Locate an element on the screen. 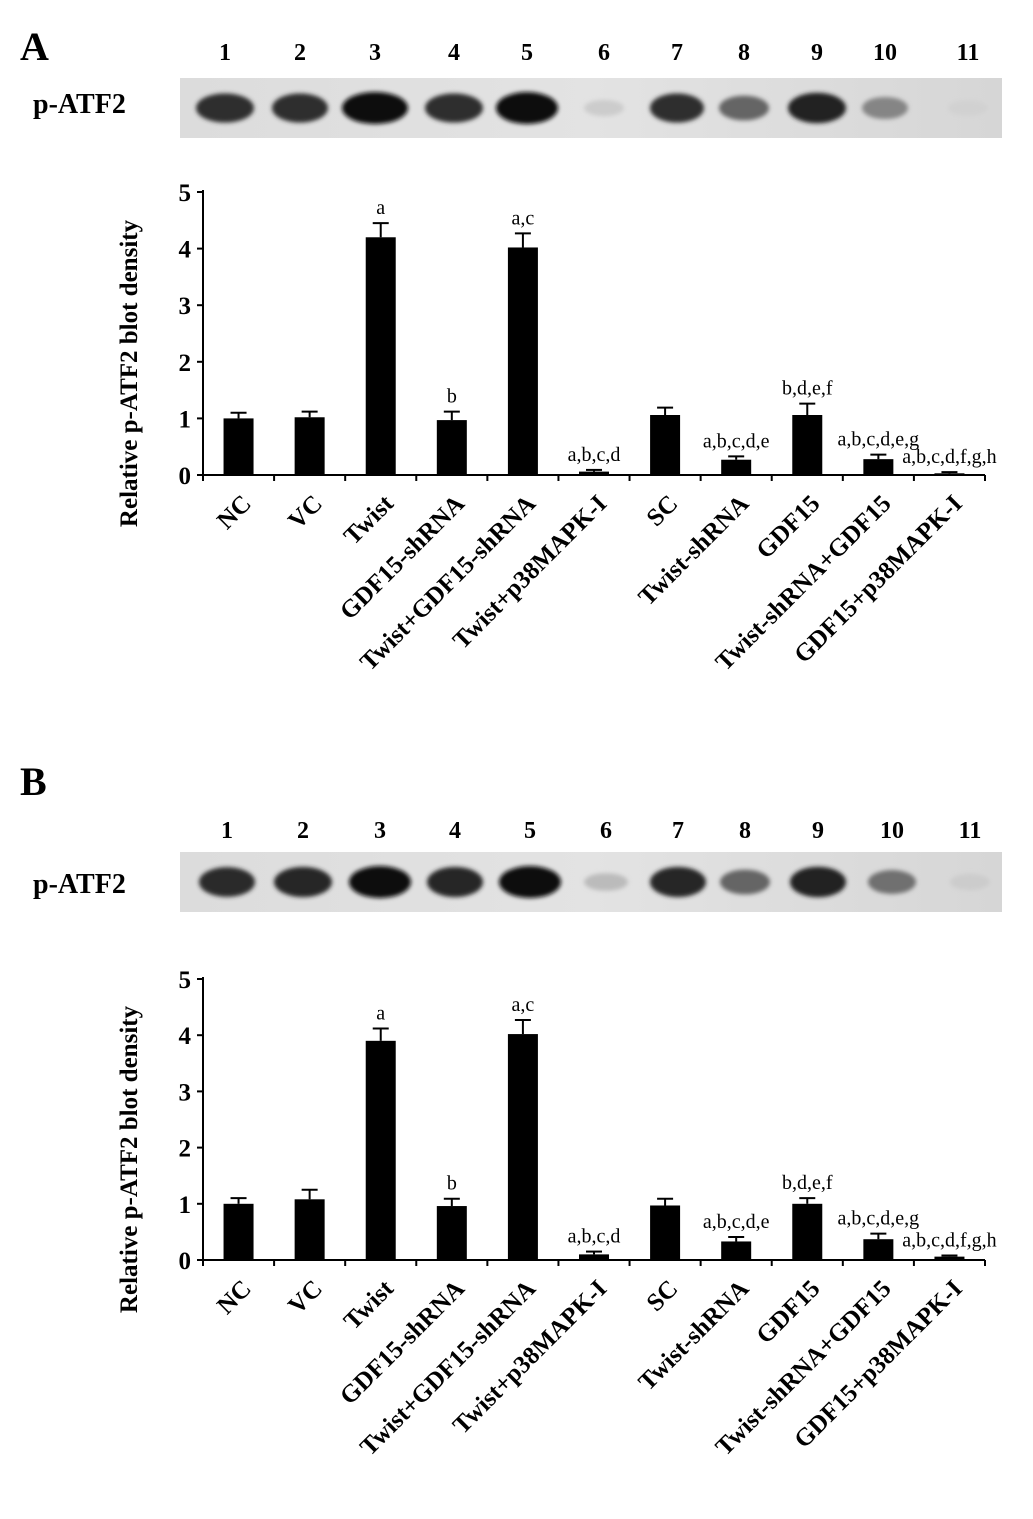 This screenshot has width=1033, height=1519. panel-b-lane-numbers: 1 2 3 4 5 6 7 8 9 10 11 is located at coordinates (601, 831).